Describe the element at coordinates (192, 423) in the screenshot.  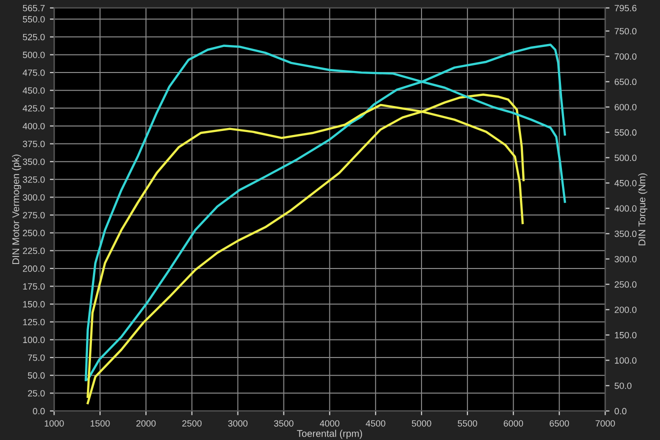
I see `x-tick-label: 2500` at that location.